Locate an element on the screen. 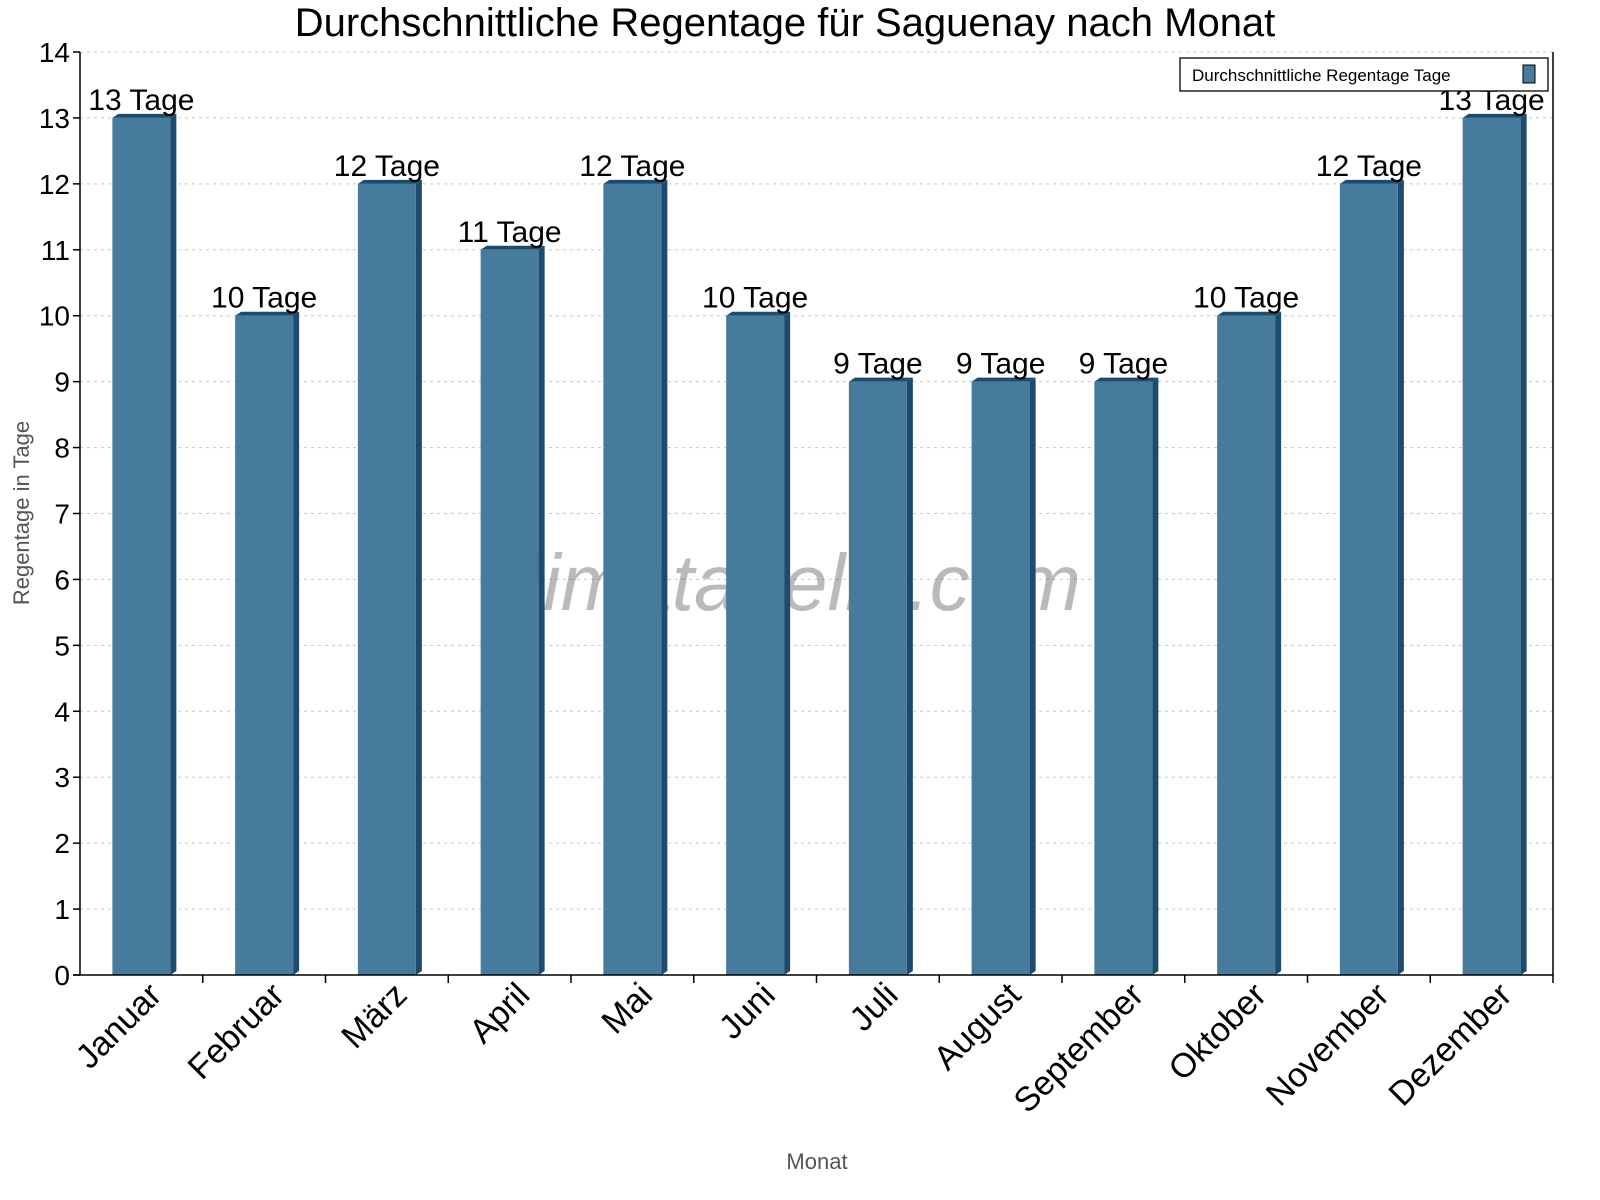 The image size is (1600, 1200). y-tick-label: 11 is located at coordinates (55, 250).